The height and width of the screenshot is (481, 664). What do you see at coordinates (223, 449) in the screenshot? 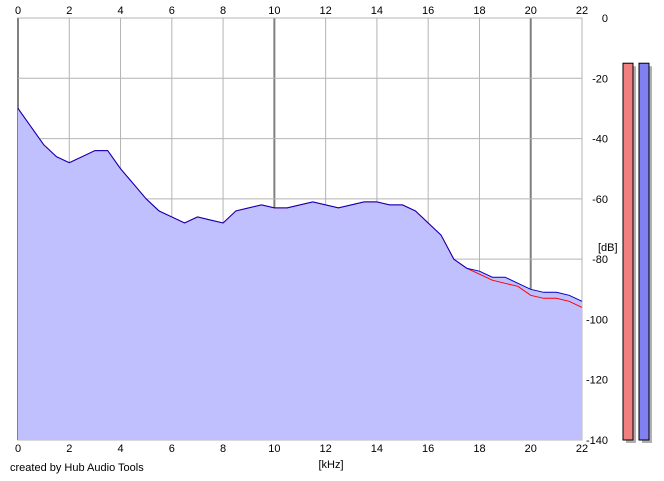
I see `x-tick-label-bottom: 8` at bounding box center [223, 449].